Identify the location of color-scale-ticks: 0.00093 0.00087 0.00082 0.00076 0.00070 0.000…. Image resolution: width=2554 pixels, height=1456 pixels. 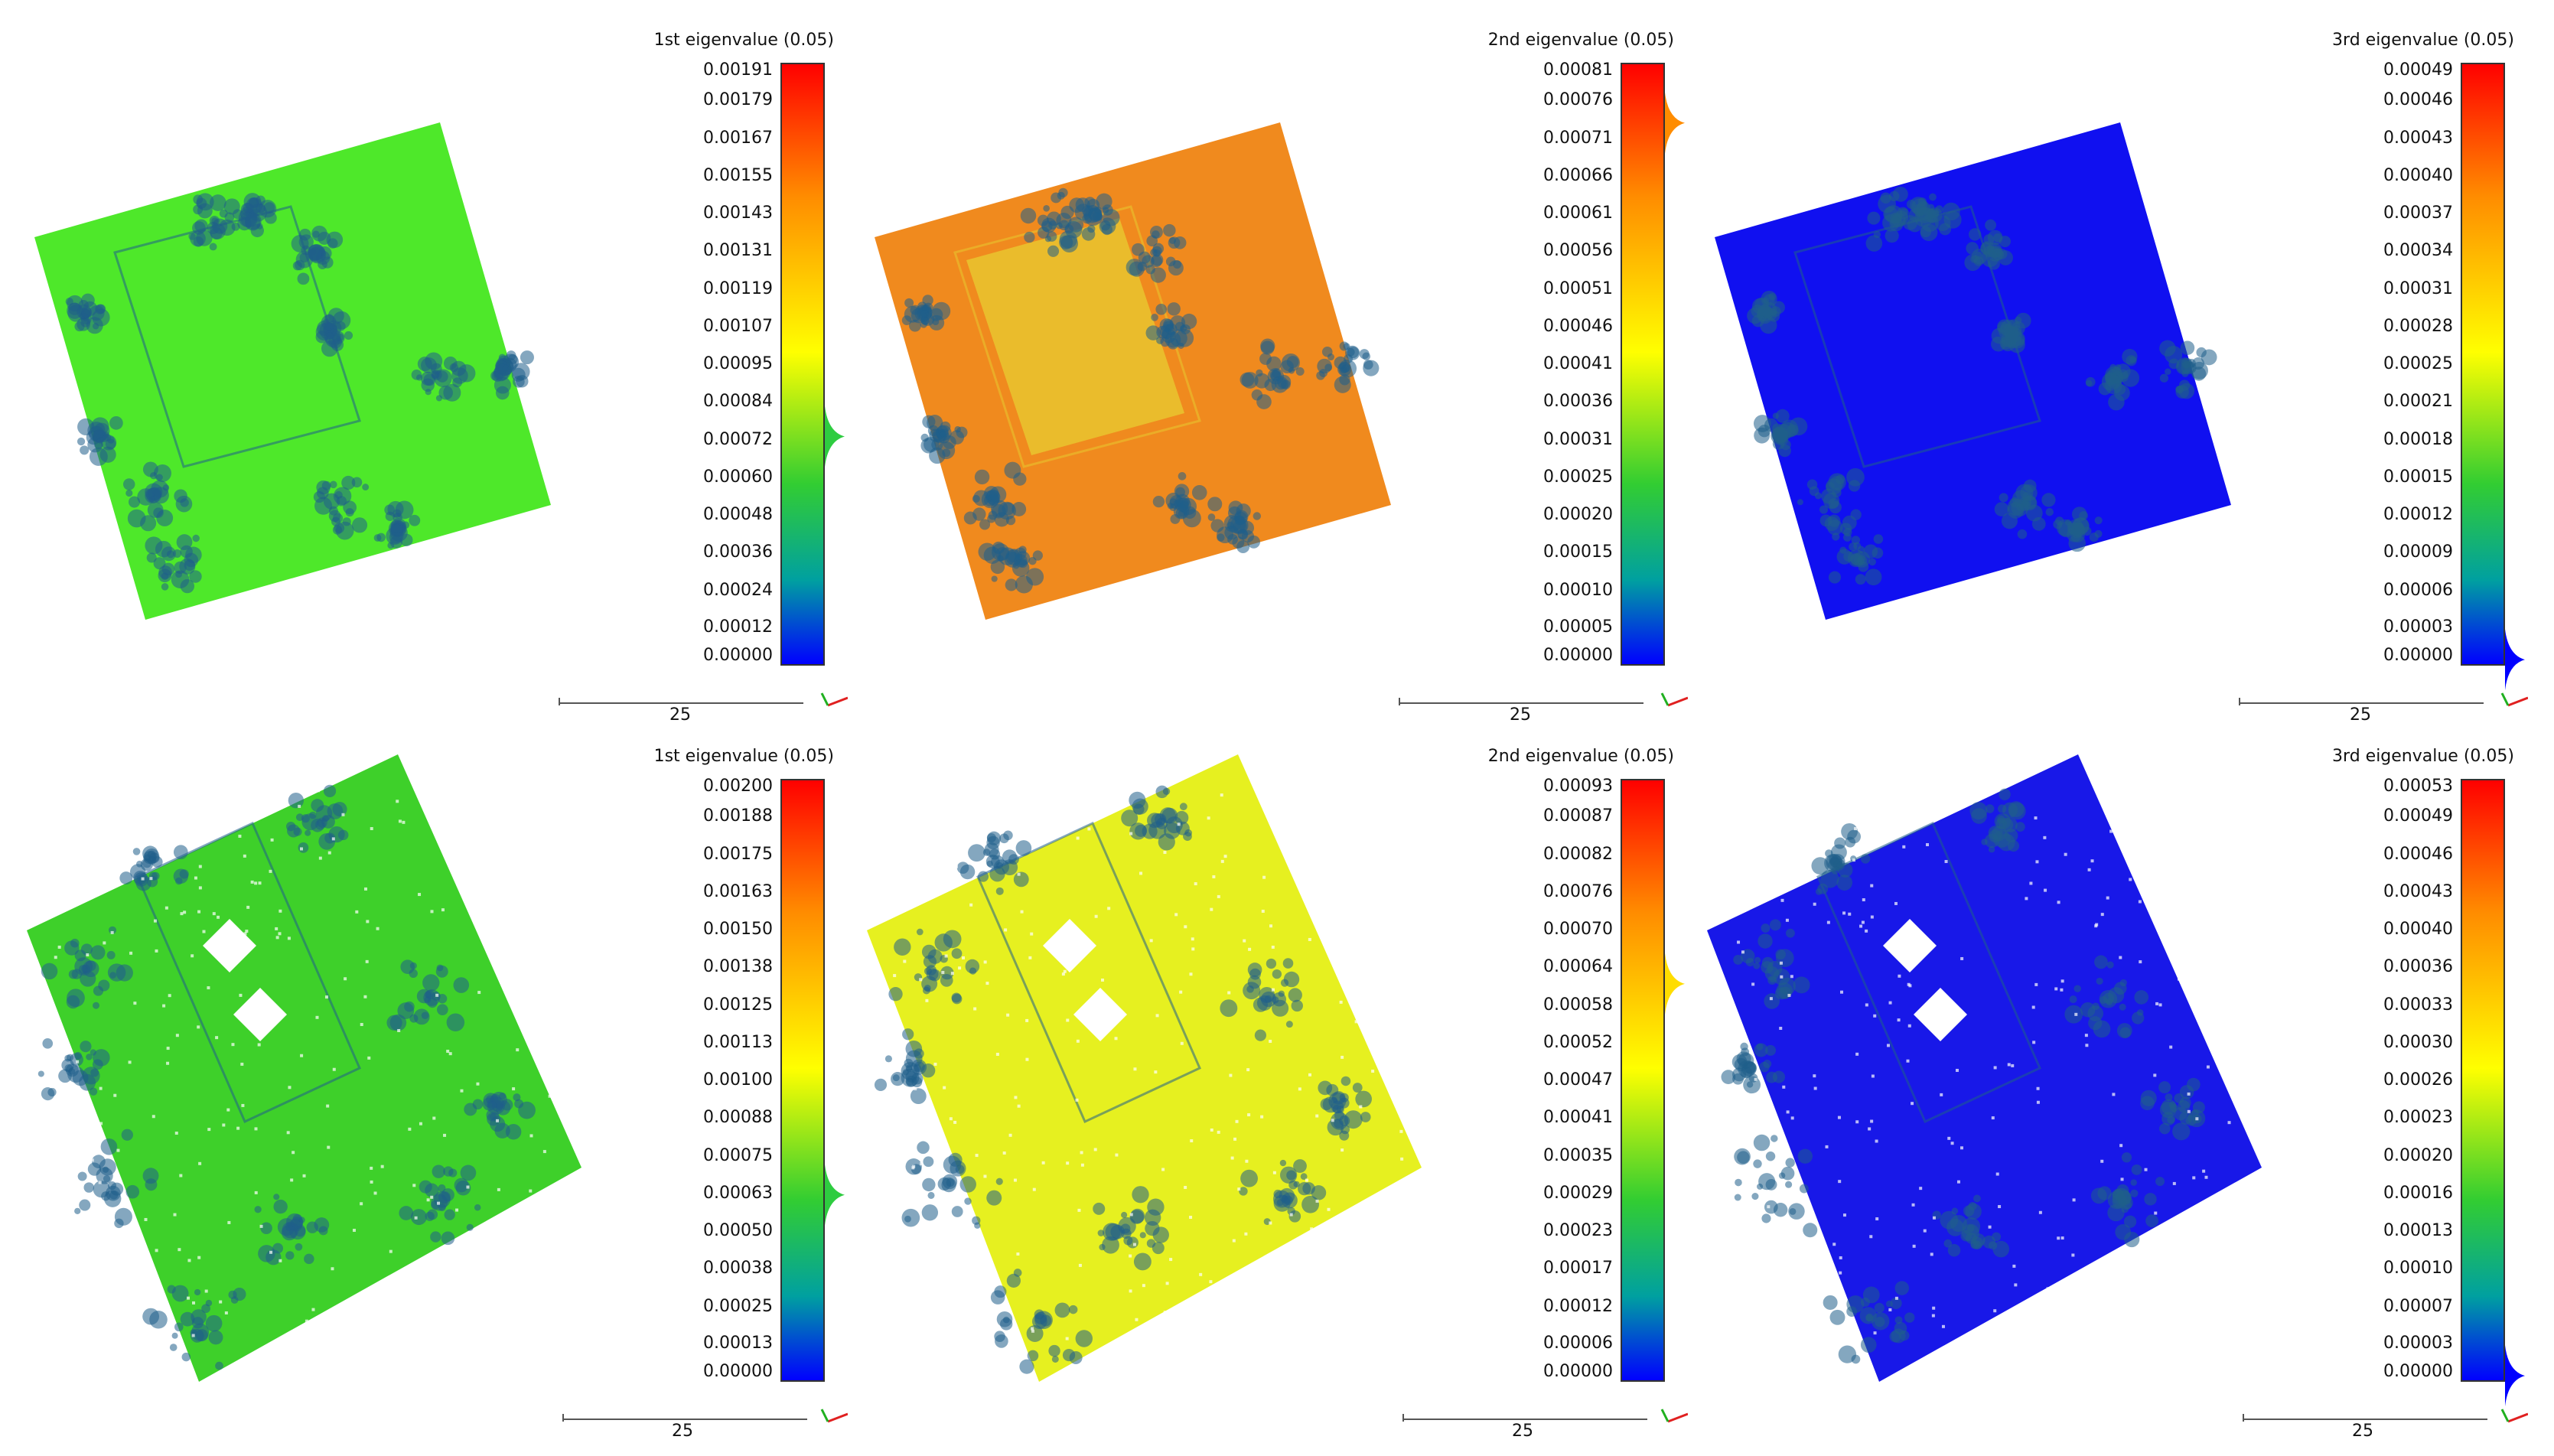
(1555, 1079).